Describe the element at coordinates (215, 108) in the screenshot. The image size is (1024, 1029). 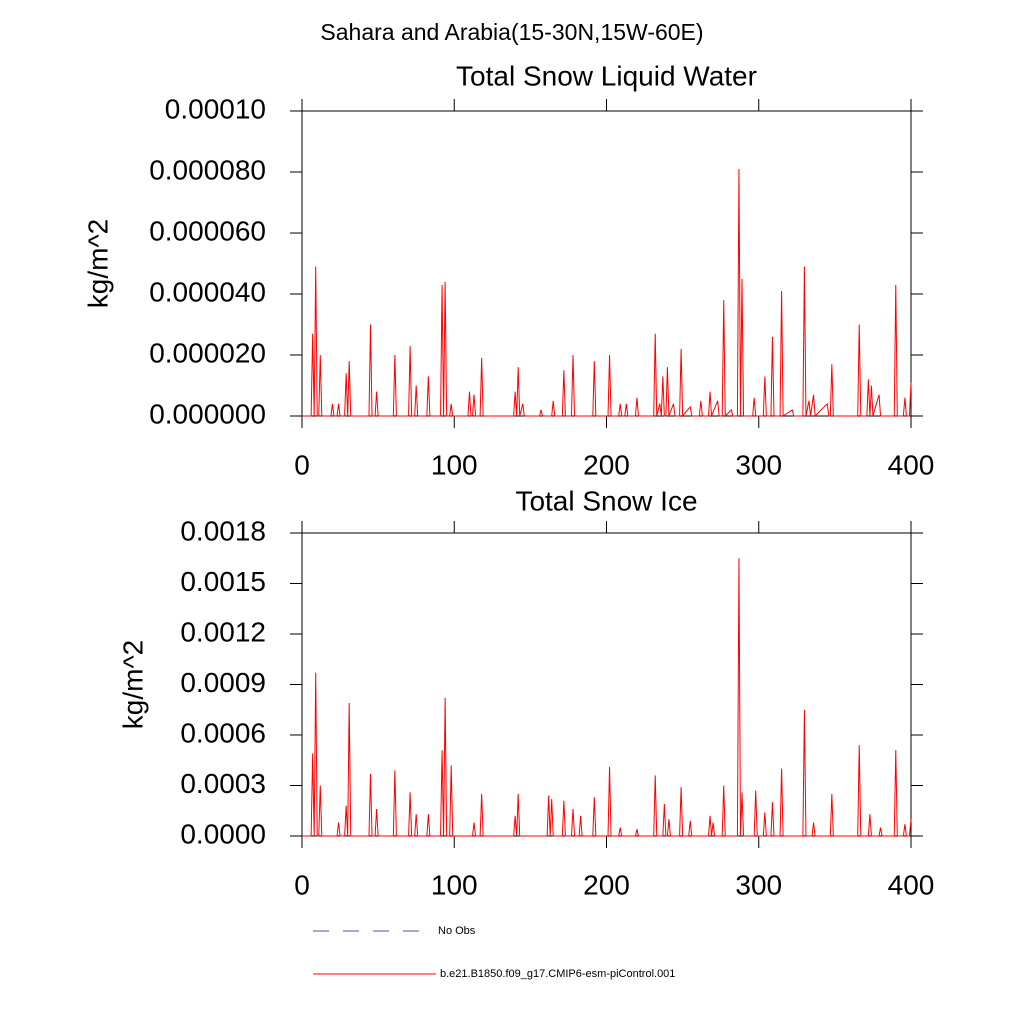
I see `y-tick-label: 0.00010` at that location.